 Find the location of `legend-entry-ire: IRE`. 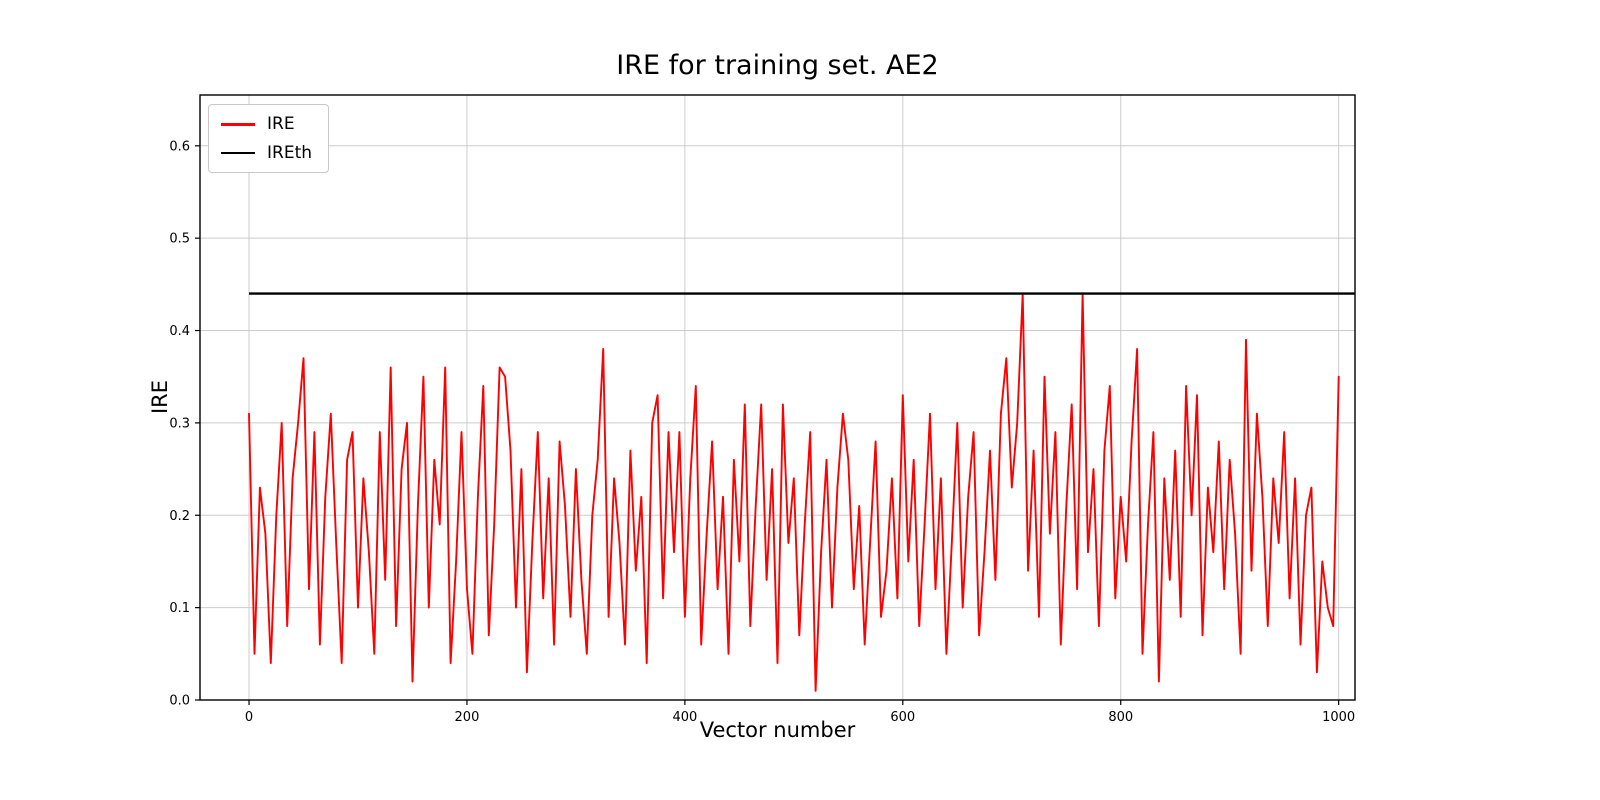

legend-entry-ire: IRE is located at coordinates (266, 124).